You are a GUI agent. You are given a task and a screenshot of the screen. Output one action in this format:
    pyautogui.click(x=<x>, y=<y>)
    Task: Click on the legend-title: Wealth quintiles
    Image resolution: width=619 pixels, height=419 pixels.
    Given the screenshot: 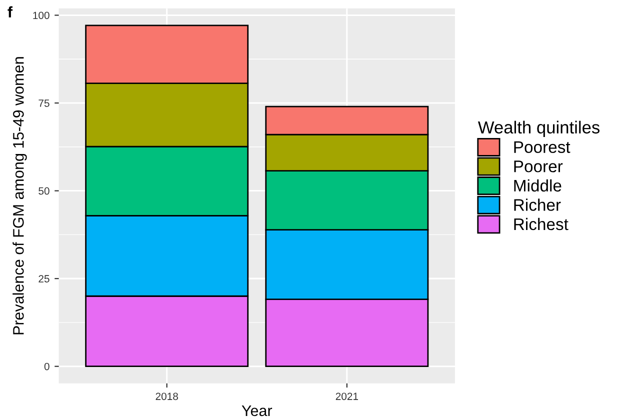 What is the action you would take?
    pyautogui.click(x=539, y=128)
    